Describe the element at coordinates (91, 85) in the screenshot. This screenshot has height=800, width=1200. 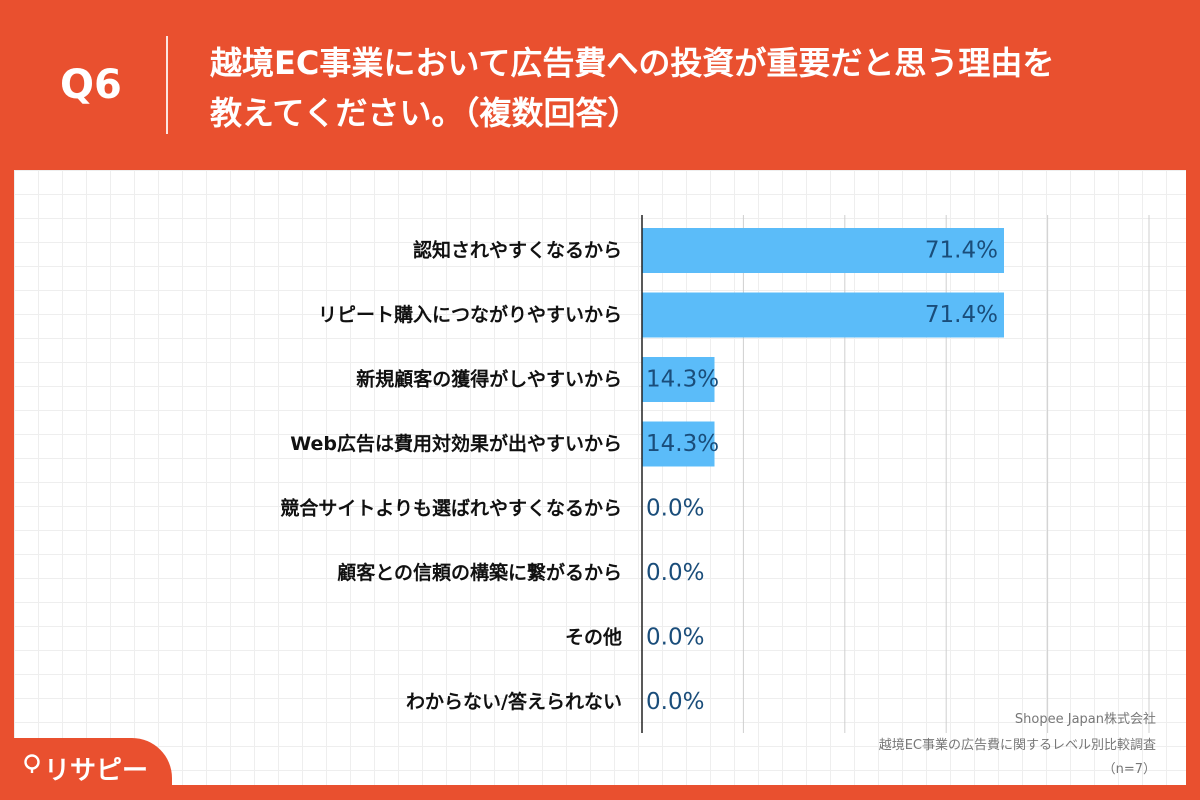
I see `question-number: Q6` at that location.